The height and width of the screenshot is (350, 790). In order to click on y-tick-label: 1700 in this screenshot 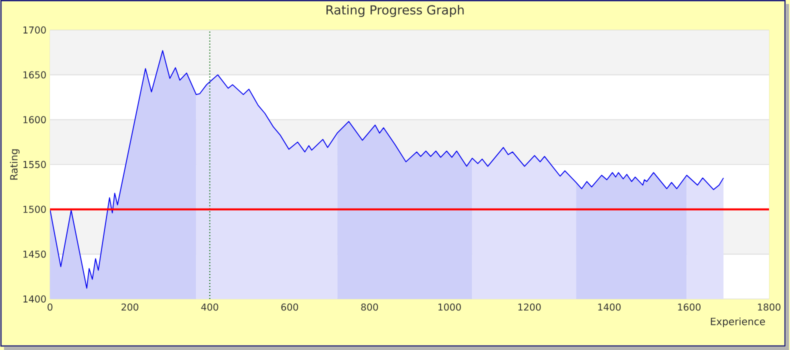, I will do `click(34, 30)`.